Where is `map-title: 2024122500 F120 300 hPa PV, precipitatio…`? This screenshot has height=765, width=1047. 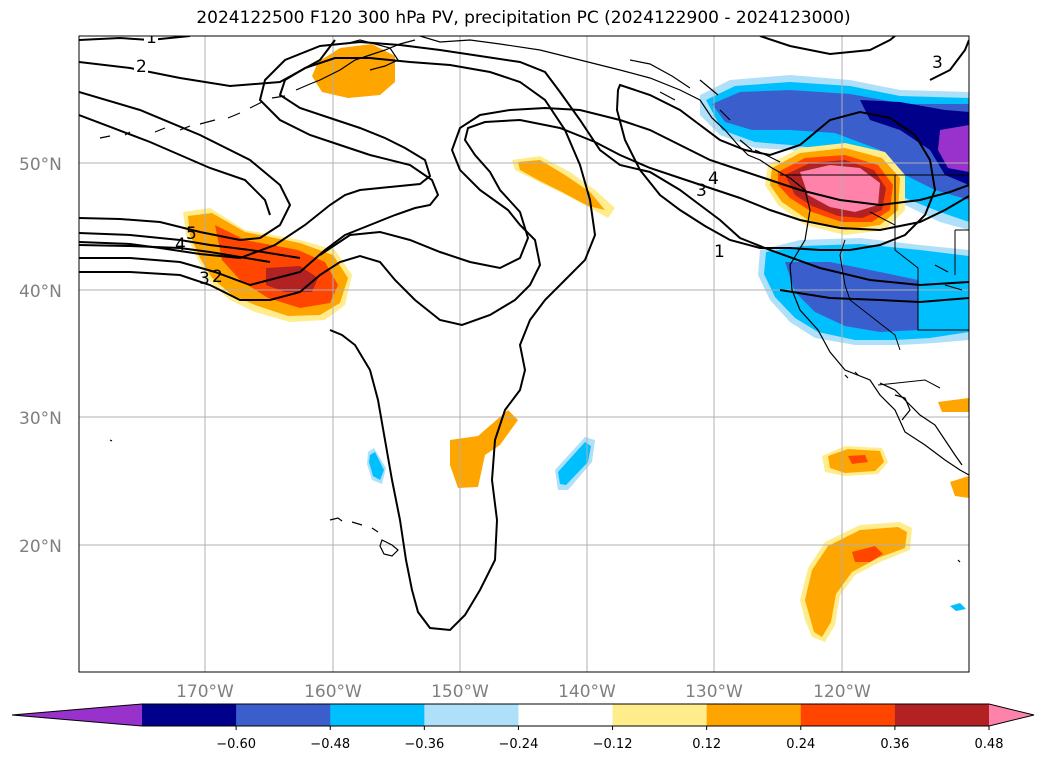 map-title: 2024122500 F120 300 hPa PV, precipitatio… is located at coordinates (523, 18).